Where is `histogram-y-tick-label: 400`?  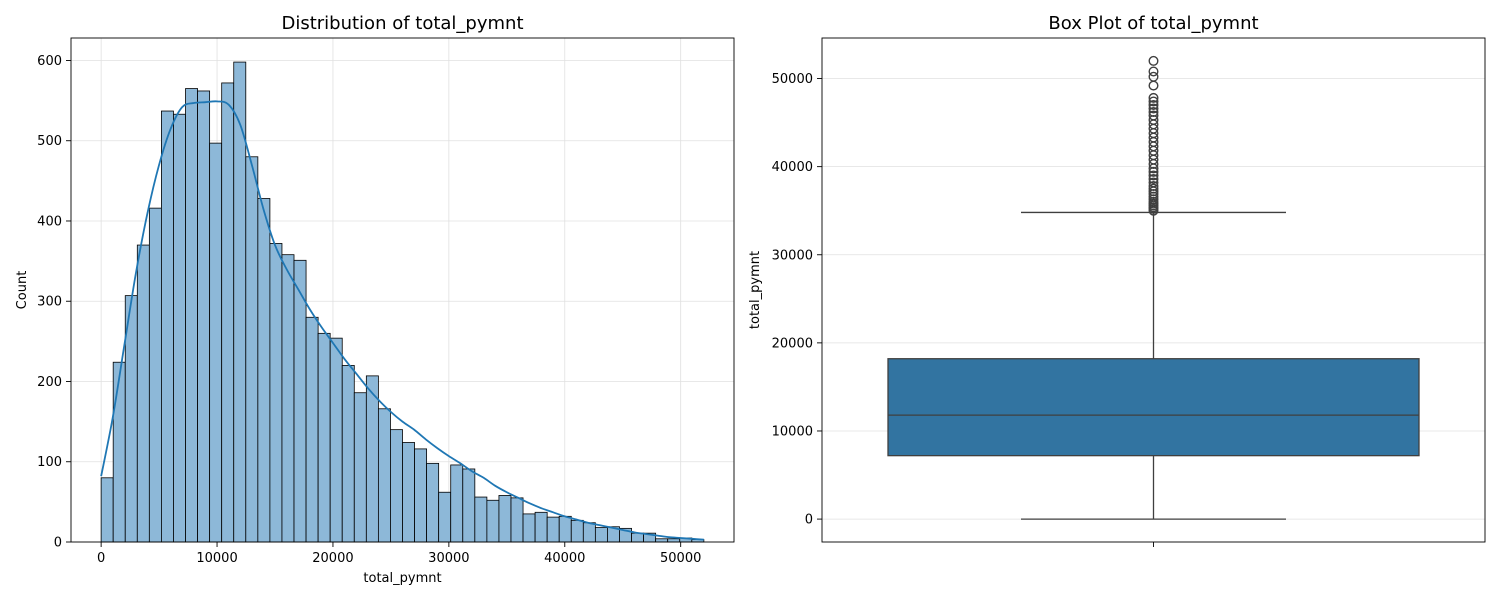 histogram-y-tick-label: 400 is located at coordinates (49, 221).